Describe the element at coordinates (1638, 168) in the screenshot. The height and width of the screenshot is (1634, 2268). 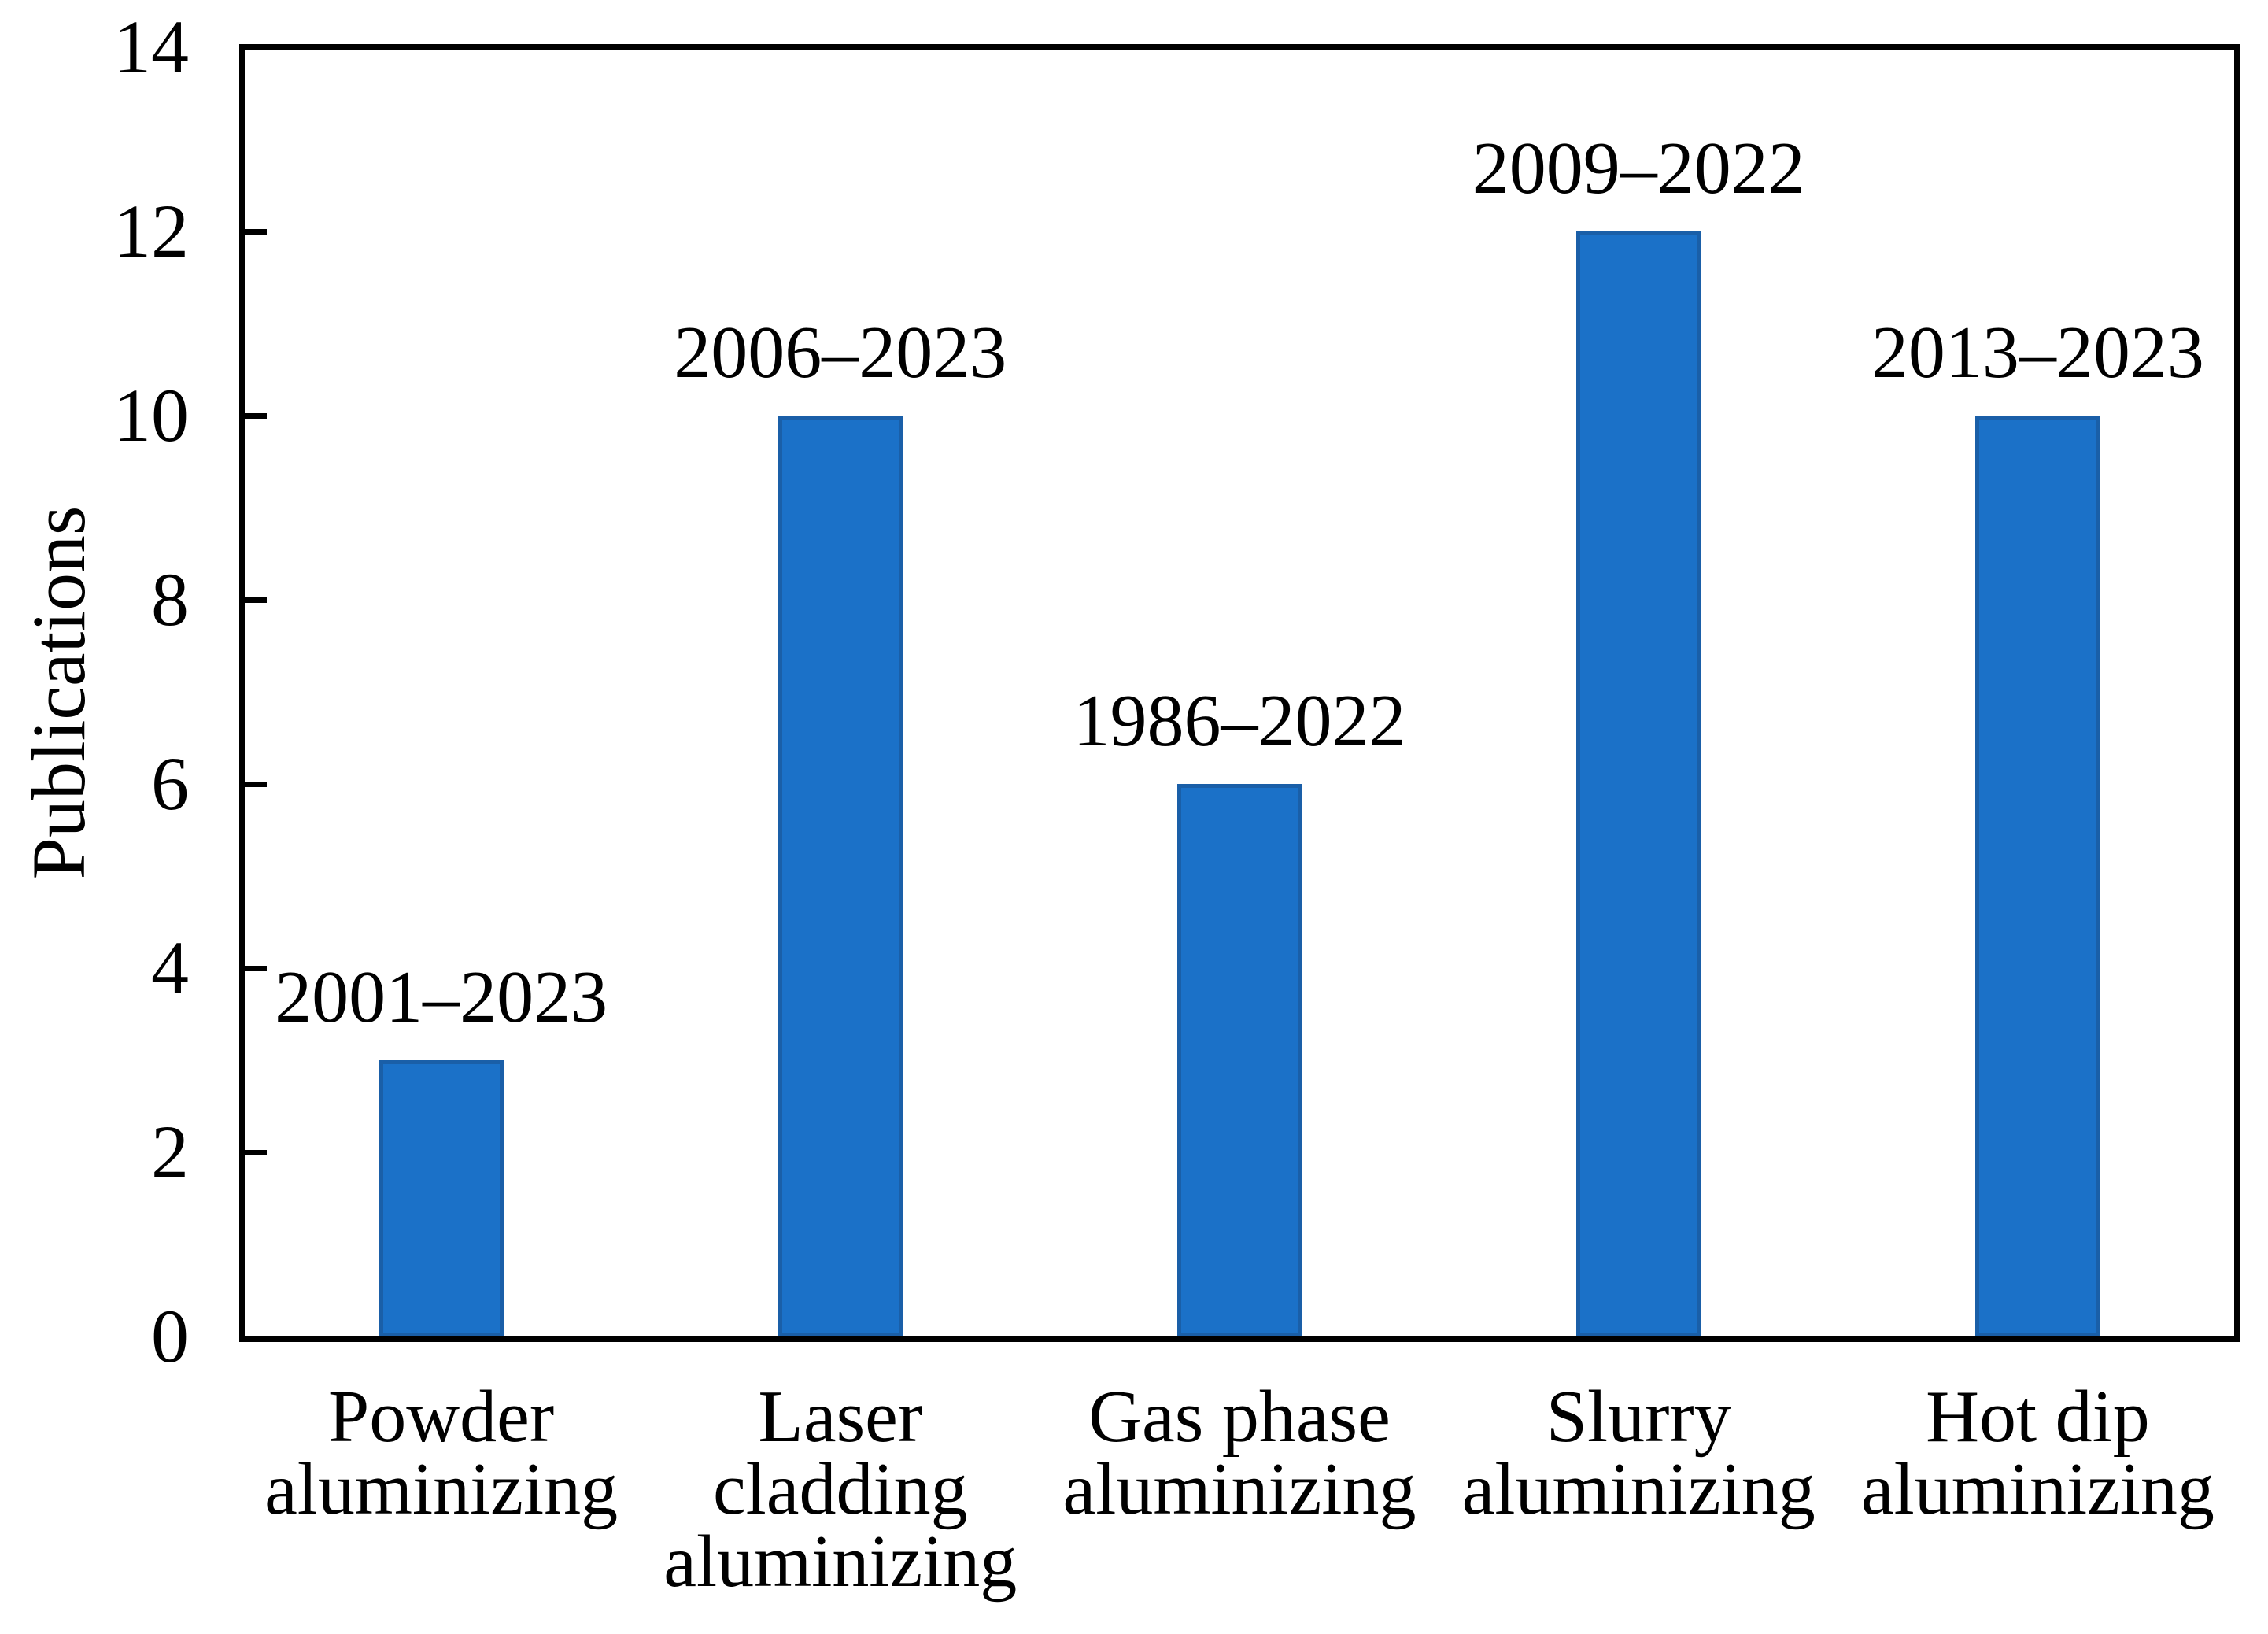
I see `bar-value-label: 2009–2022` at that location.